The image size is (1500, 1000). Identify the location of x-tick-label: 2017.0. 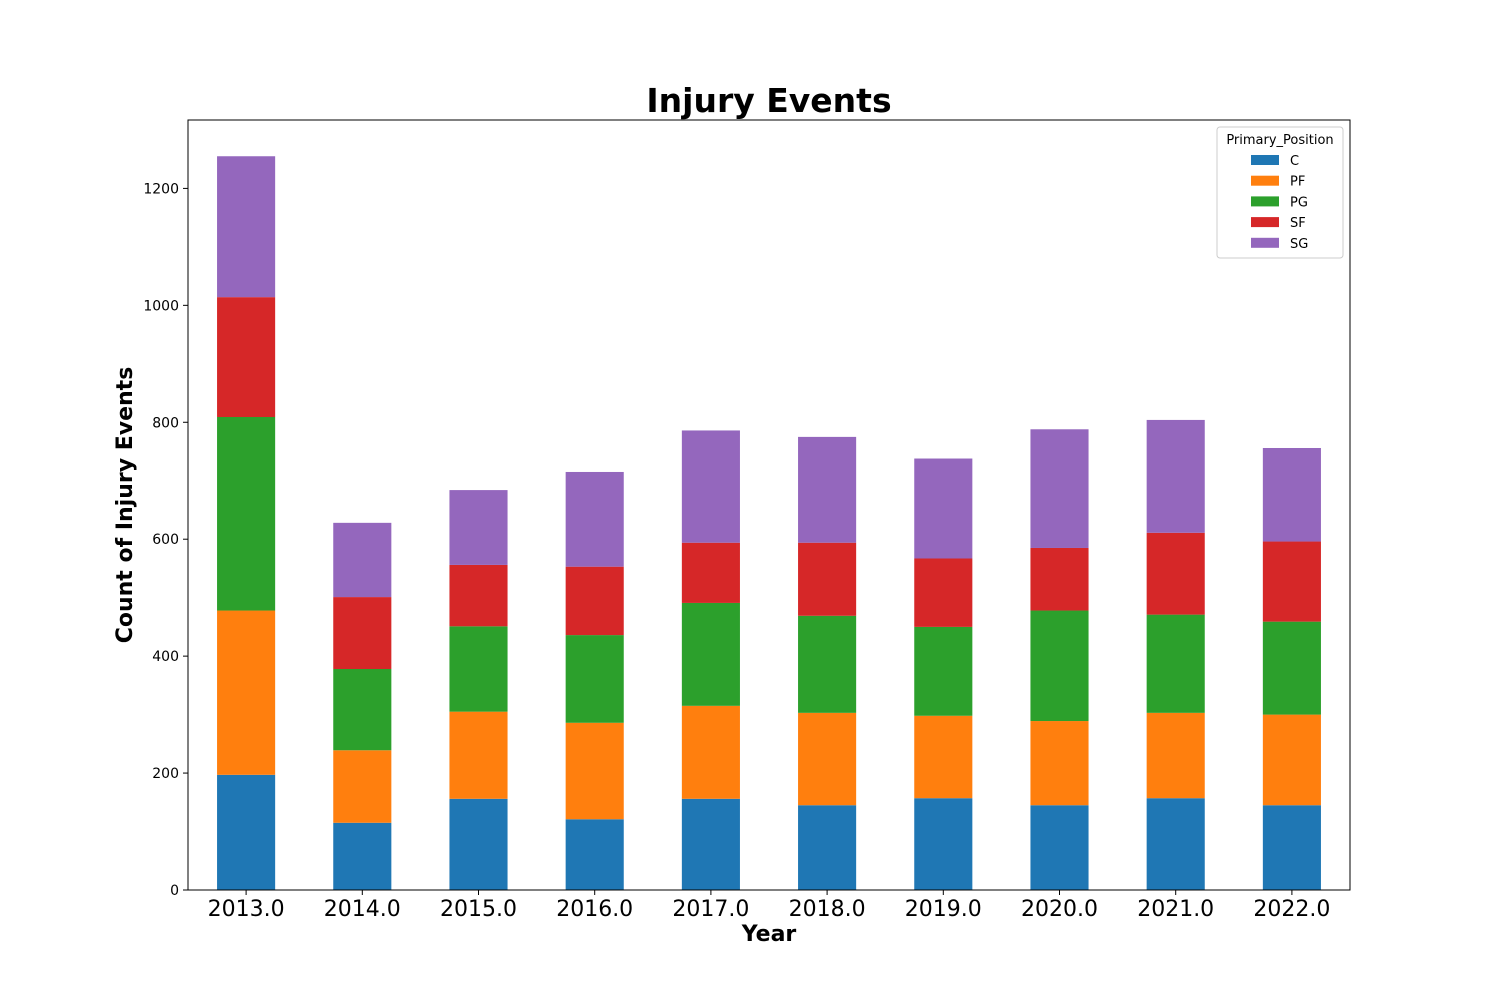
(710, 909).